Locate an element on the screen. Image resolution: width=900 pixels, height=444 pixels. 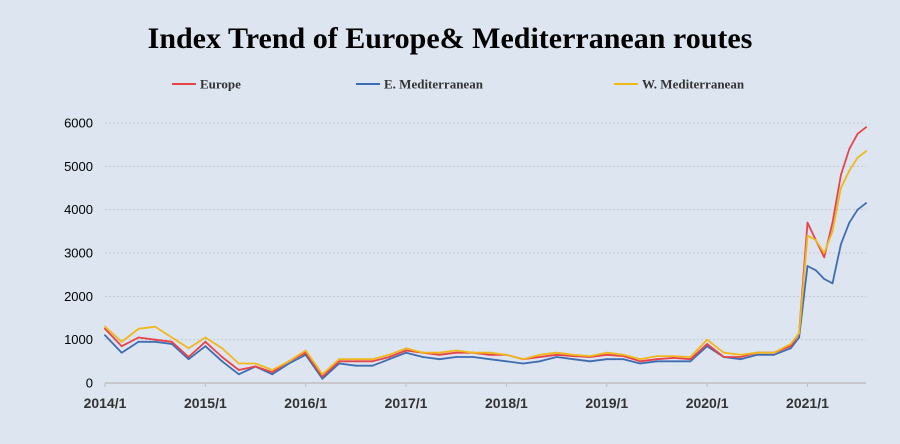
x-tick-label: 2017/1 is located at coordinates (406, 403).